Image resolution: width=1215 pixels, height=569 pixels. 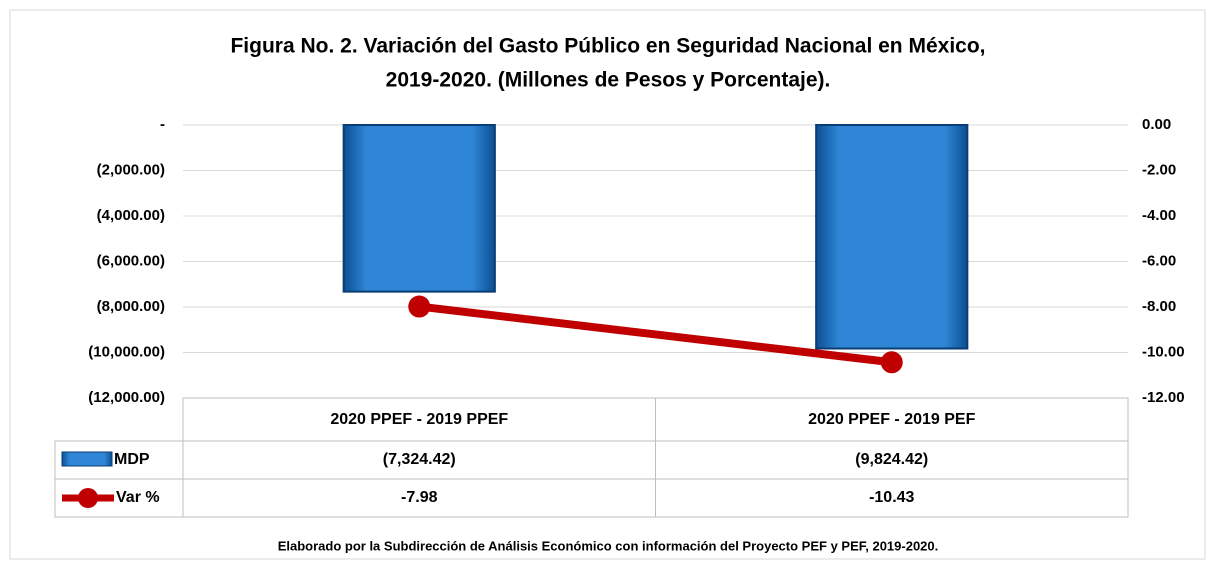 I want to click on legend-label: MDP, so click(x=132, y=459).